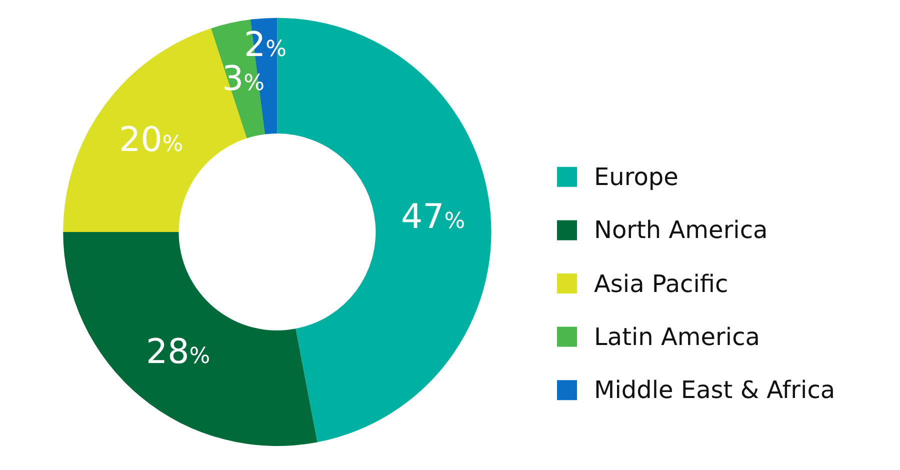 The height and width of the screenshot is (470, 900). Describe the element at coordinates (661, 284) in the screenshot. I see `legend-label: Asia Pacific` at that location.